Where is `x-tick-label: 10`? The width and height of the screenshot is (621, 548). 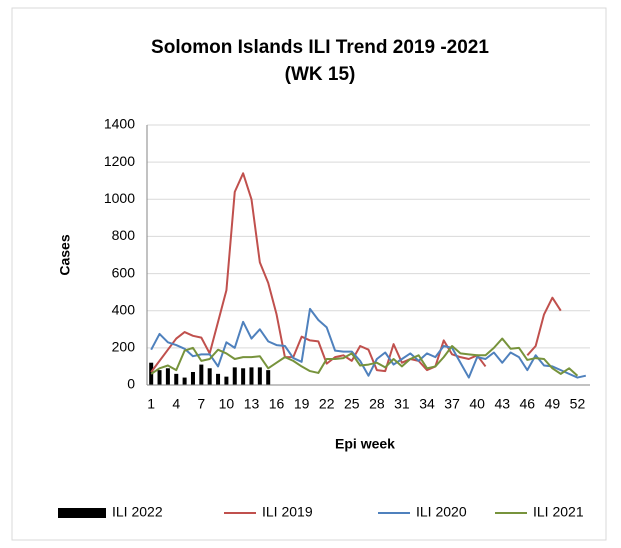
x-tick-label: 10 is located at coordinates (227, 404).